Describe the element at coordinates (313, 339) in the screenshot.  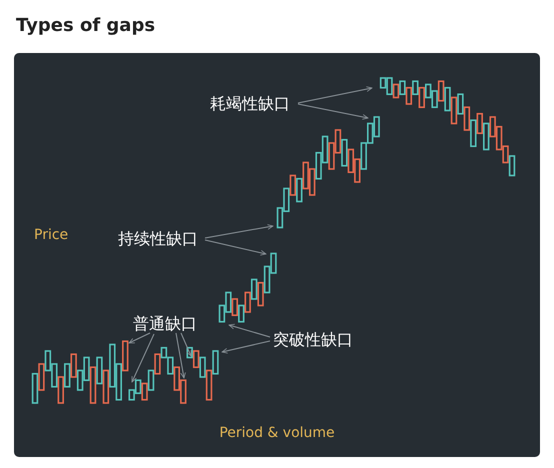
I see `annotation: 突破性缺口` at that location.